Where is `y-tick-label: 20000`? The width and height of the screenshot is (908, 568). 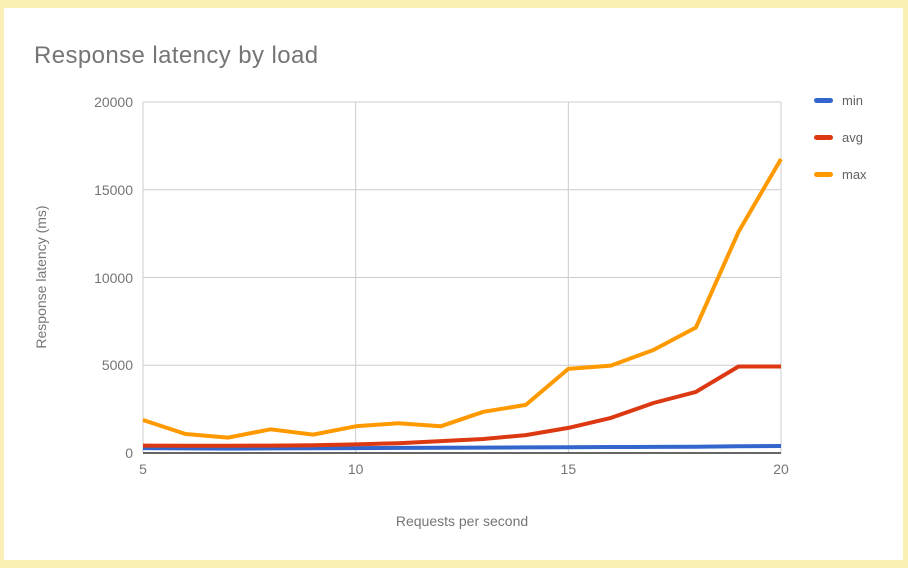 y-tick-label: 20000 is located at coordinates (113, 102).